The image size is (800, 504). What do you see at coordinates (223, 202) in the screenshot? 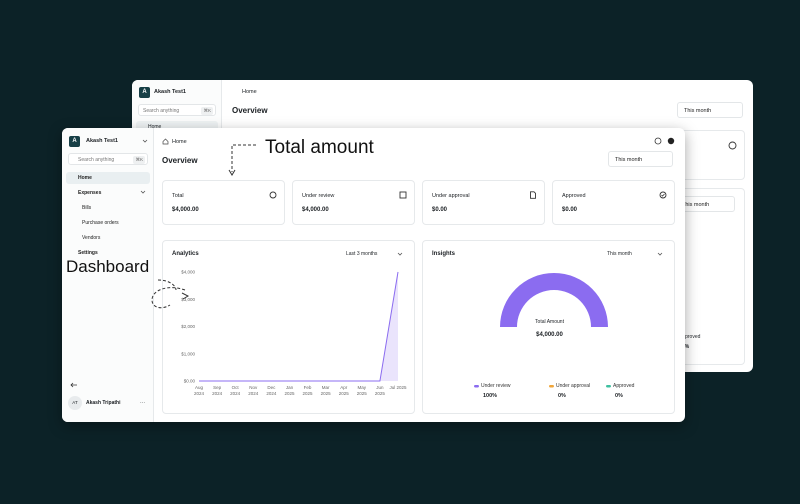
I see `stat-card: Total $4,000.00` at bounding box center [223, 202].